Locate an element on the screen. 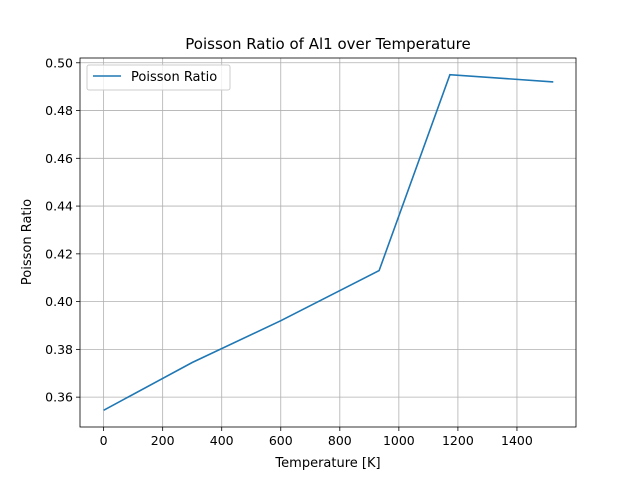 The width and height of the screenshot is (640, 480). legend-label: Poisson Ratio is located at coordinates (174, 77).